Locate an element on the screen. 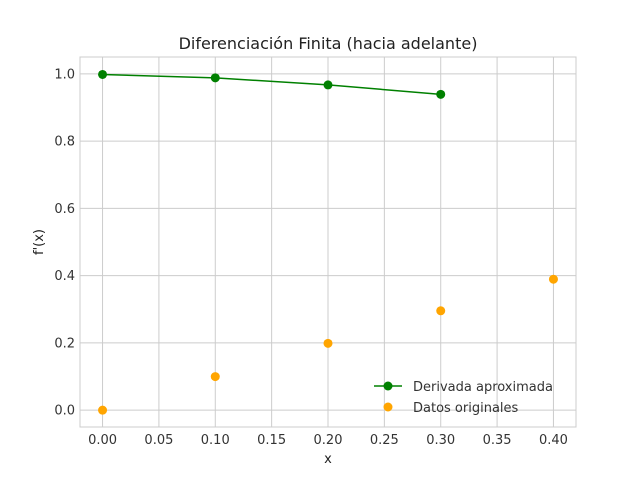 The image size is (640, 480). x-tick-label: 0.35 is located at coordinates (497, 440).